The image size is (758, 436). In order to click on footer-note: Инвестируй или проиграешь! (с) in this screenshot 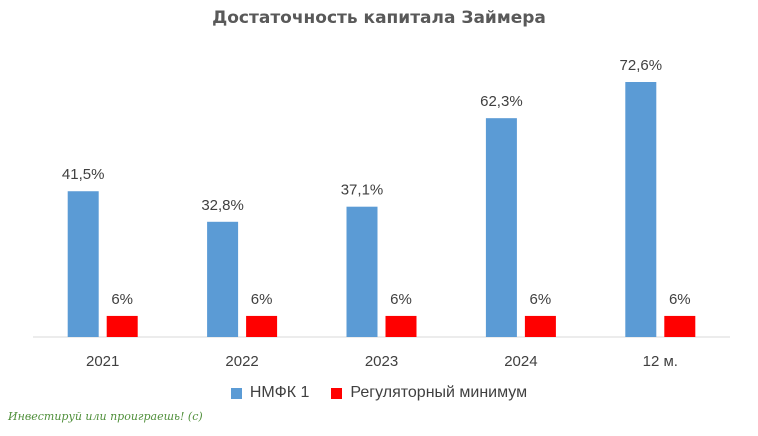, I will do `click(105, 416)`.